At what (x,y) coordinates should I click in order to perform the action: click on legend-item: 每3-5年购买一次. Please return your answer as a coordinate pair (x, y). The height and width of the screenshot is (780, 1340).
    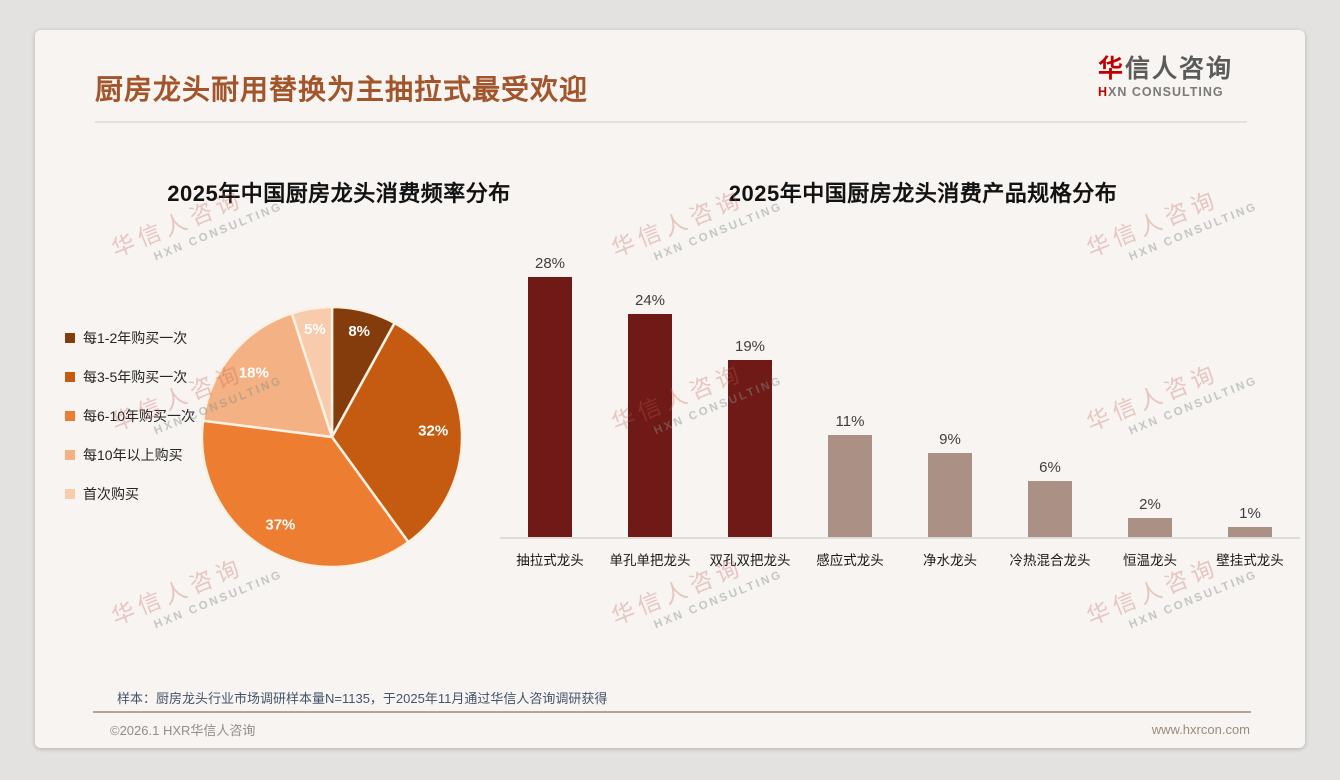
    Looking at the image, I should click on (130, 376).